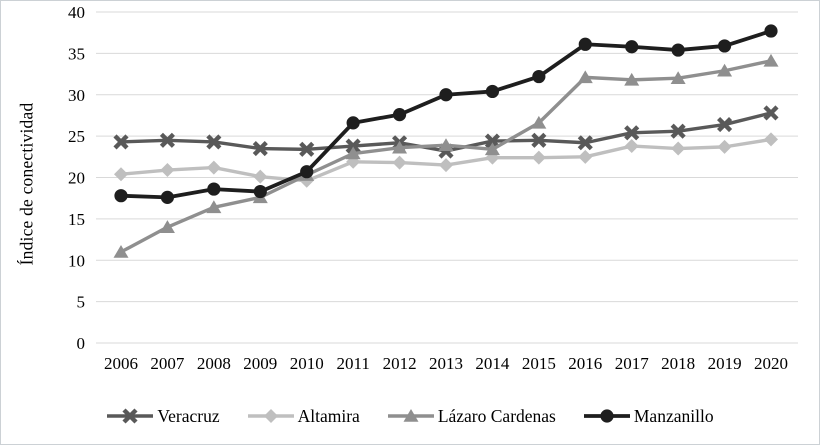 The height and width of the screenshot is (445, 820). I want to click on y-axis-tick-labels: 0 5 10 15 20 25 30 35 40, so click(76, 178).